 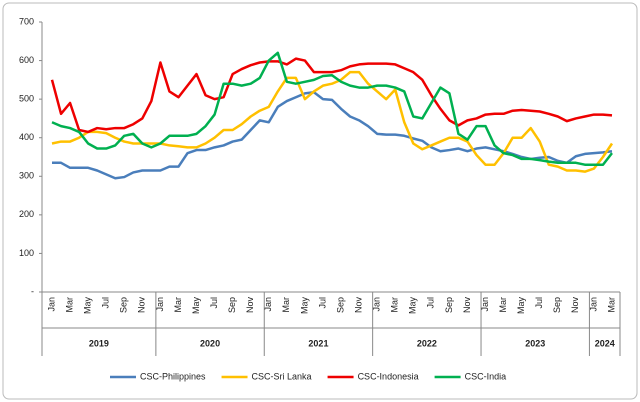 What do you see at coordinates (173, 376) in the screenshot?
I see `legend-label: CSC-Philippines` at bounding box center [173, 376].